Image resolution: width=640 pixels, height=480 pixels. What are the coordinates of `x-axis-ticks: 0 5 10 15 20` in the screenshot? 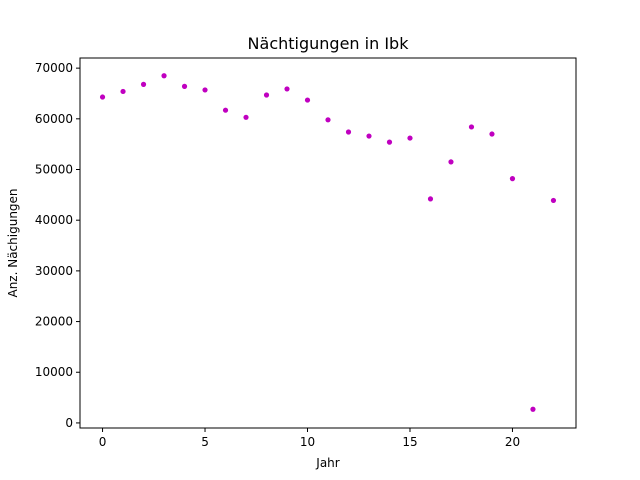 It's located at (309, 438).